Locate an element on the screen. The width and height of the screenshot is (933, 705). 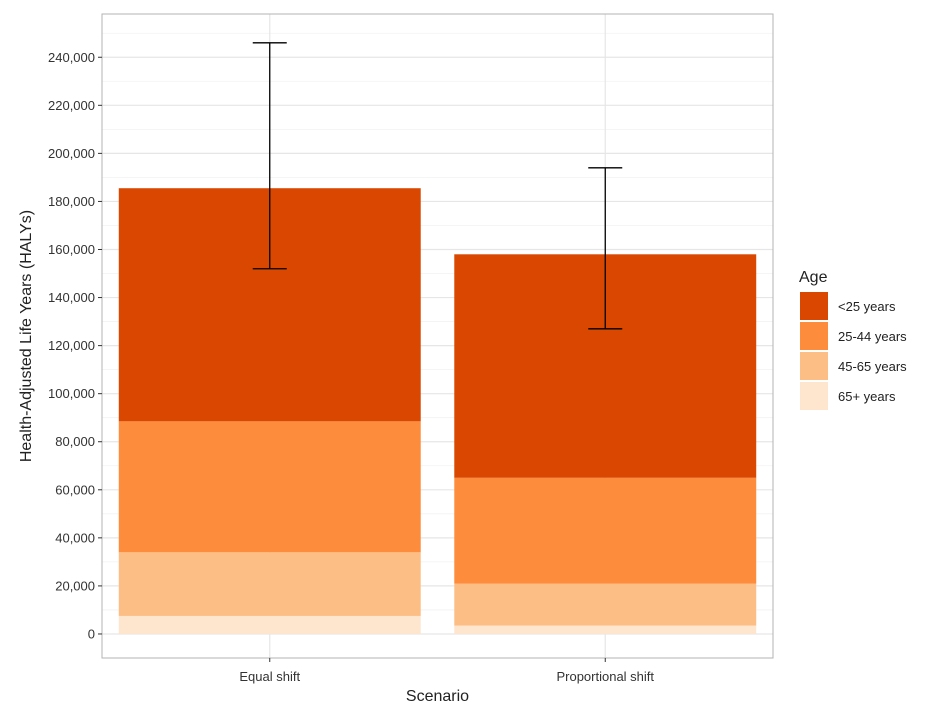
y-tick-label: 0 is located at coordinates (91, 633).